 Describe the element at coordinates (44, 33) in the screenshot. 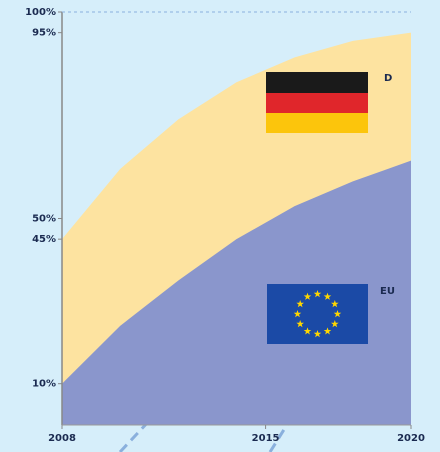

I see `y-tick-label: 95%` at that location.